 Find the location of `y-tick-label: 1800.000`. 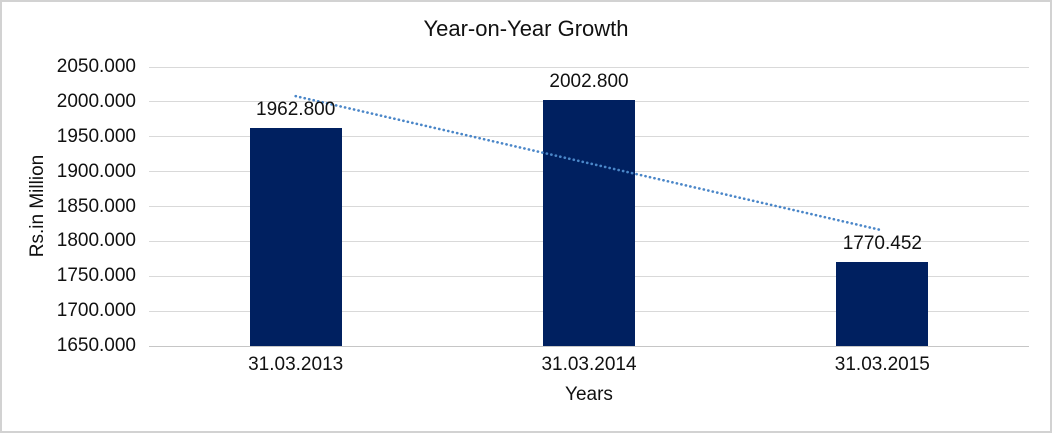

y-tick-label: 1800.000 is located at coordinates (96, 241).